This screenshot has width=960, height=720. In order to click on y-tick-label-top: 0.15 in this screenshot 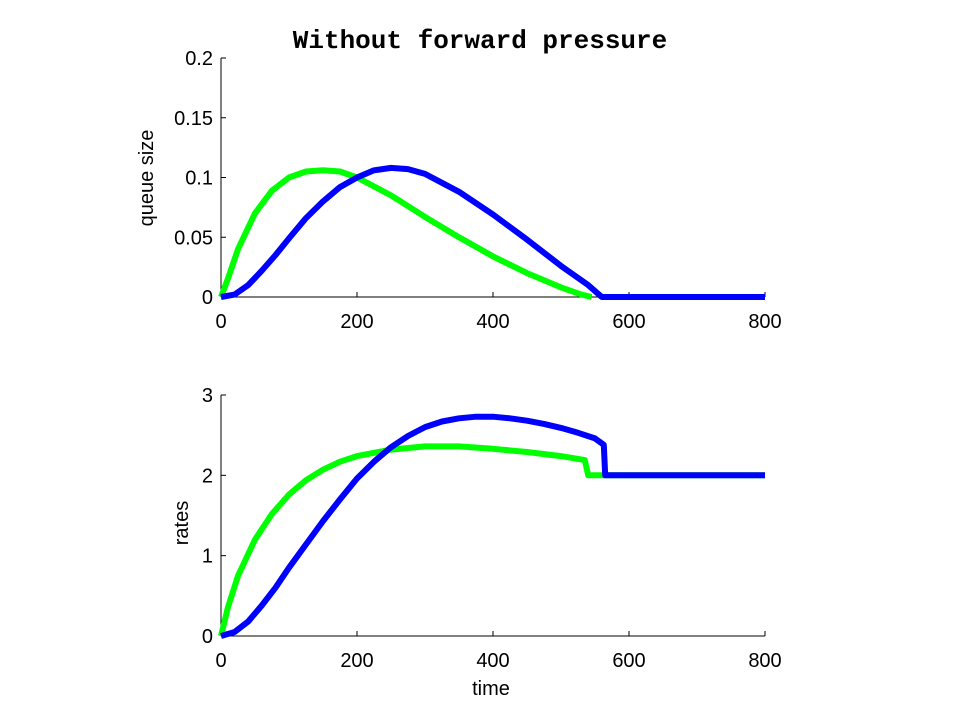, I will do `click(193, 119)`.